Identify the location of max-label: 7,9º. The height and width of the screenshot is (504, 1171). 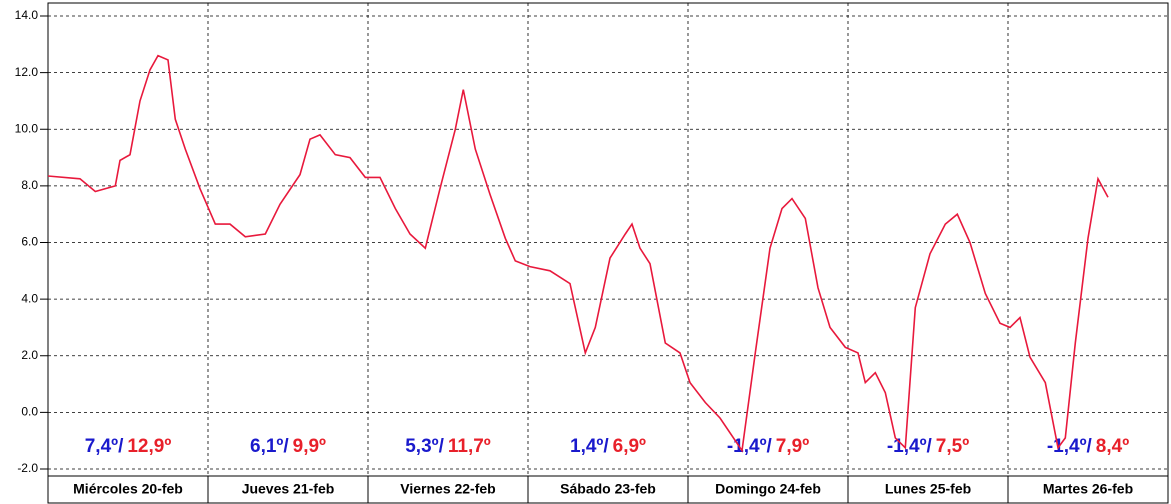
(792, 446).